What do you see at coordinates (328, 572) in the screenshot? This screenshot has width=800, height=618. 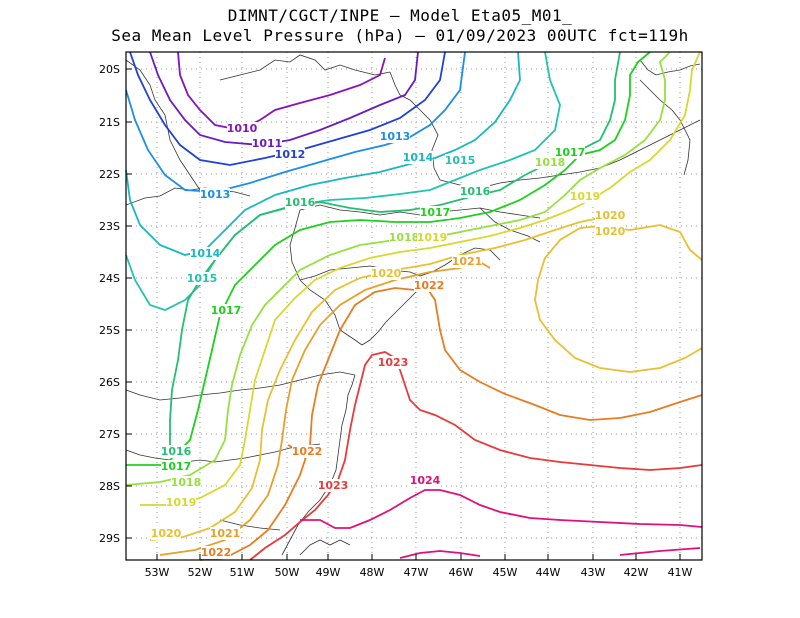 I see `x-tick-label: 49W` at bounding box center [328, 572].